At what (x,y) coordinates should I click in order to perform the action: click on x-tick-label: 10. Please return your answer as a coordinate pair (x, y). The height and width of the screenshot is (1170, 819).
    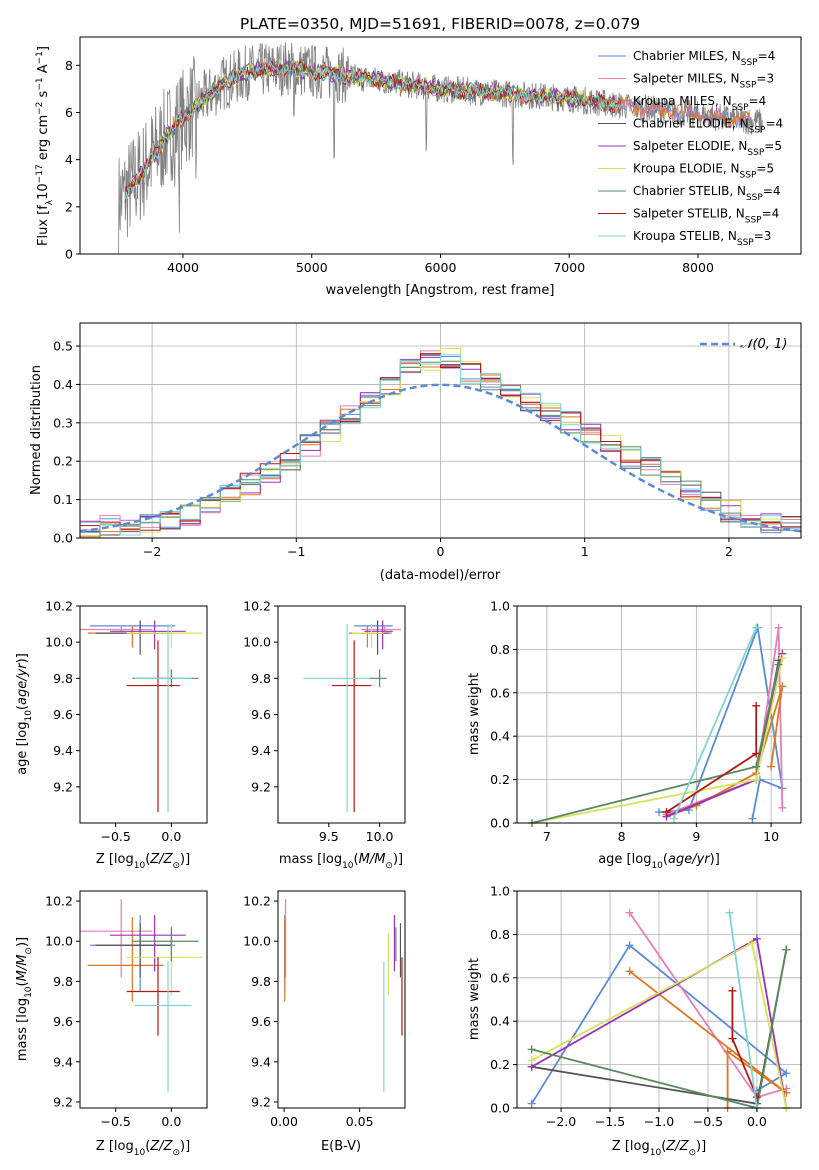
    Looking at the image, I should click on (771, 836).